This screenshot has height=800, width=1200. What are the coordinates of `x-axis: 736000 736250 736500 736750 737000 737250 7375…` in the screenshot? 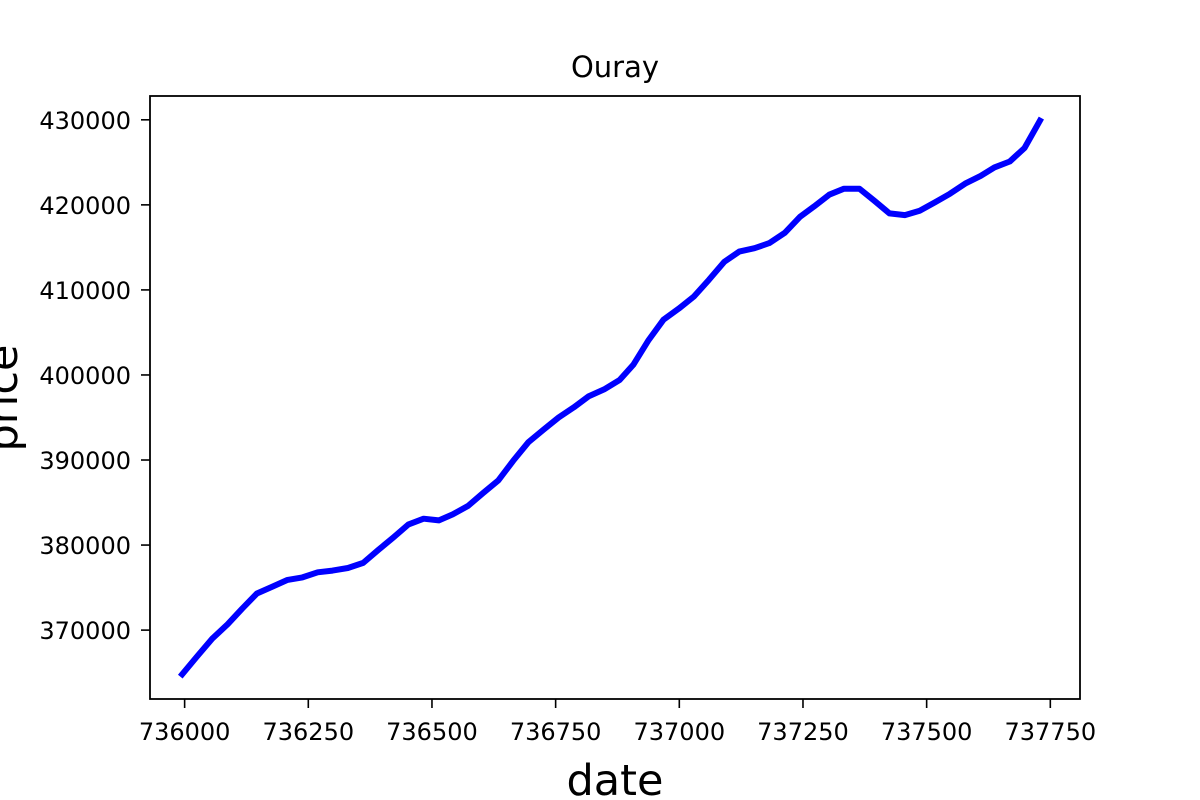 It's located at (617, 722).